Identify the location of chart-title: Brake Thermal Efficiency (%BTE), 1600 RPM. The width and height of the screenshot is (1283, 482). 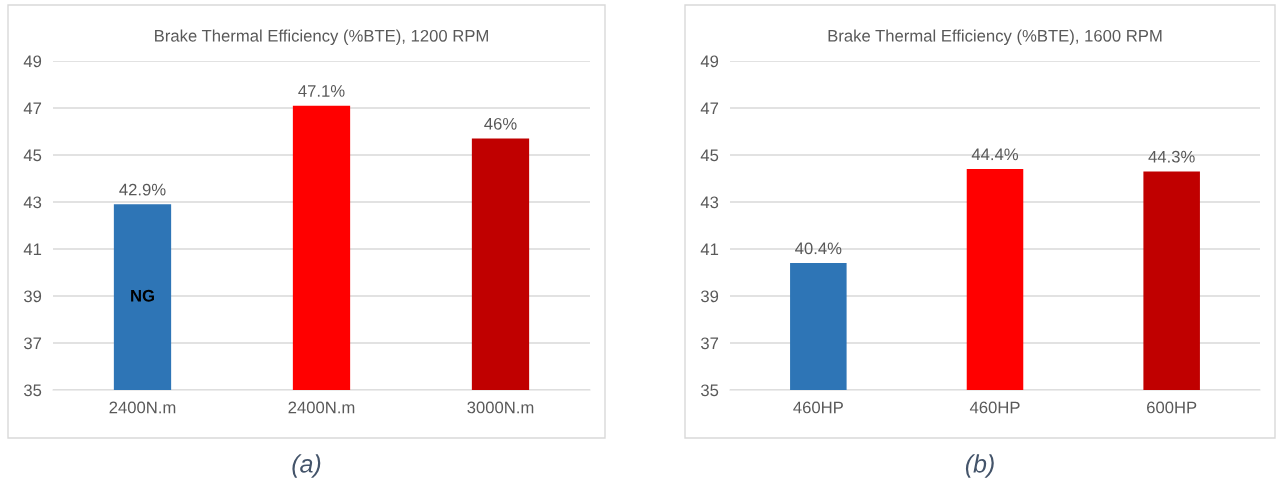
(995, 37).